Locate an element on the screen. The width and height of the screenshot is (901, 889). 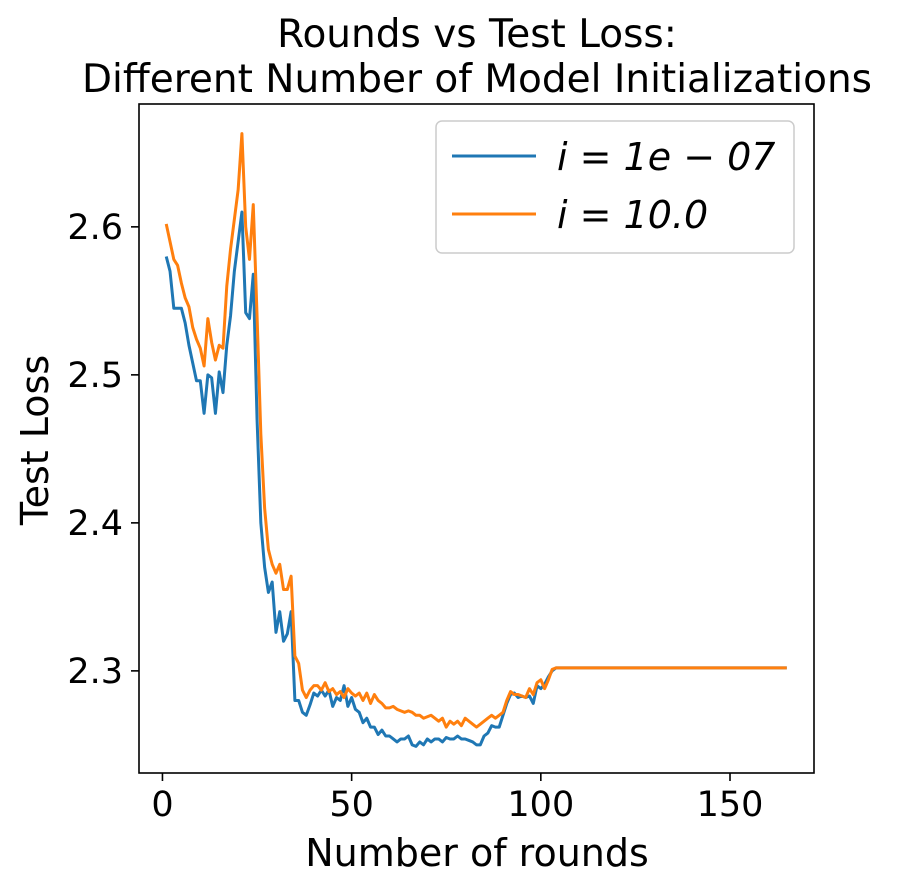
legend: i = 1e − 07 i = 10.0 is located at coordinates (615, 187).